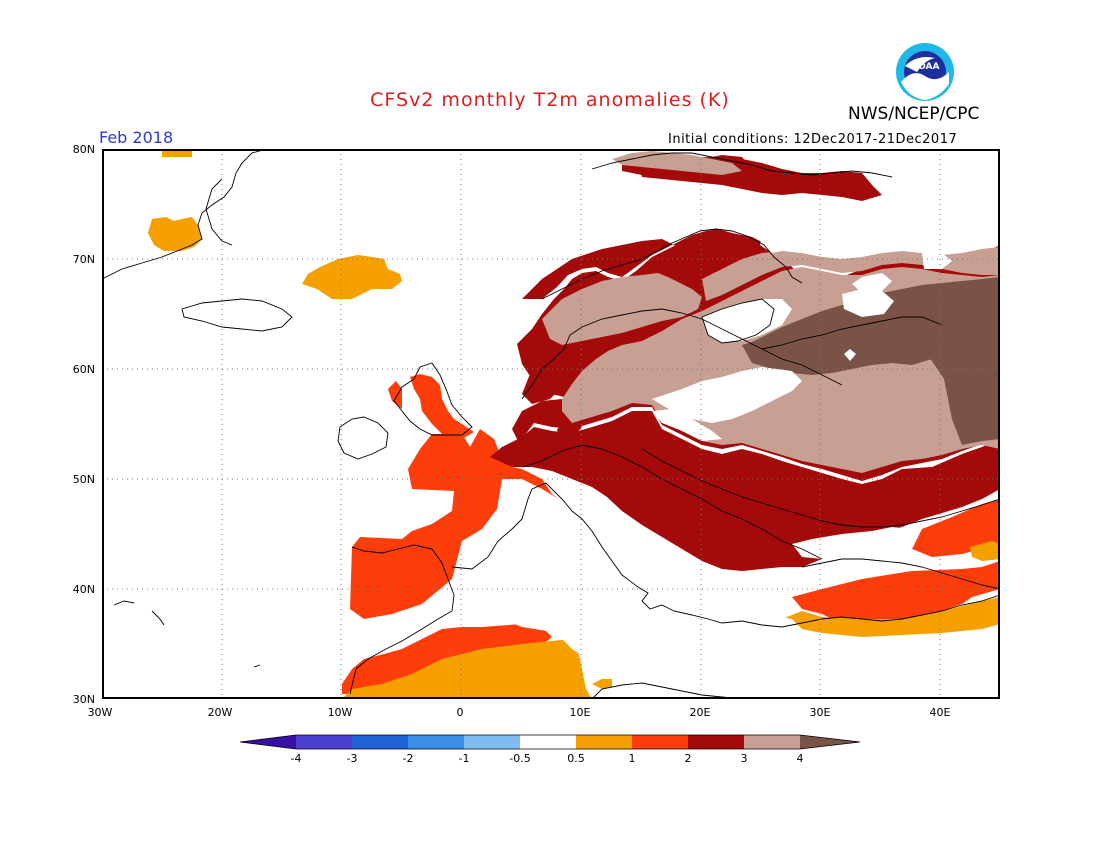 The height and width of the screenshot is (850, 1100). I want to click on lon-label-0: 0, so click(460, 712).